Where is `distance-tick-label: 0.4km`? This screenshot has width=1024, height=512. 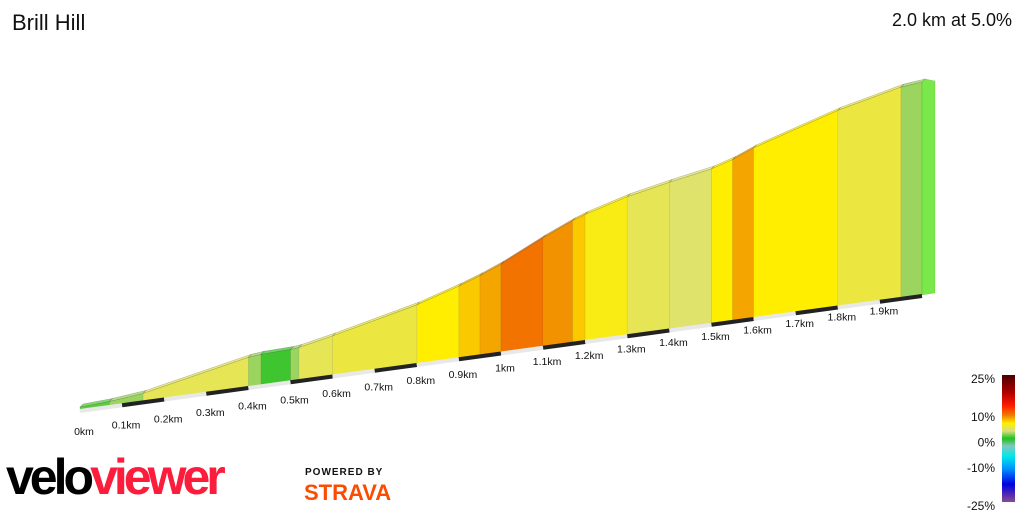
distance-tick-label: 0.4km is located at coordinates (252, 407).